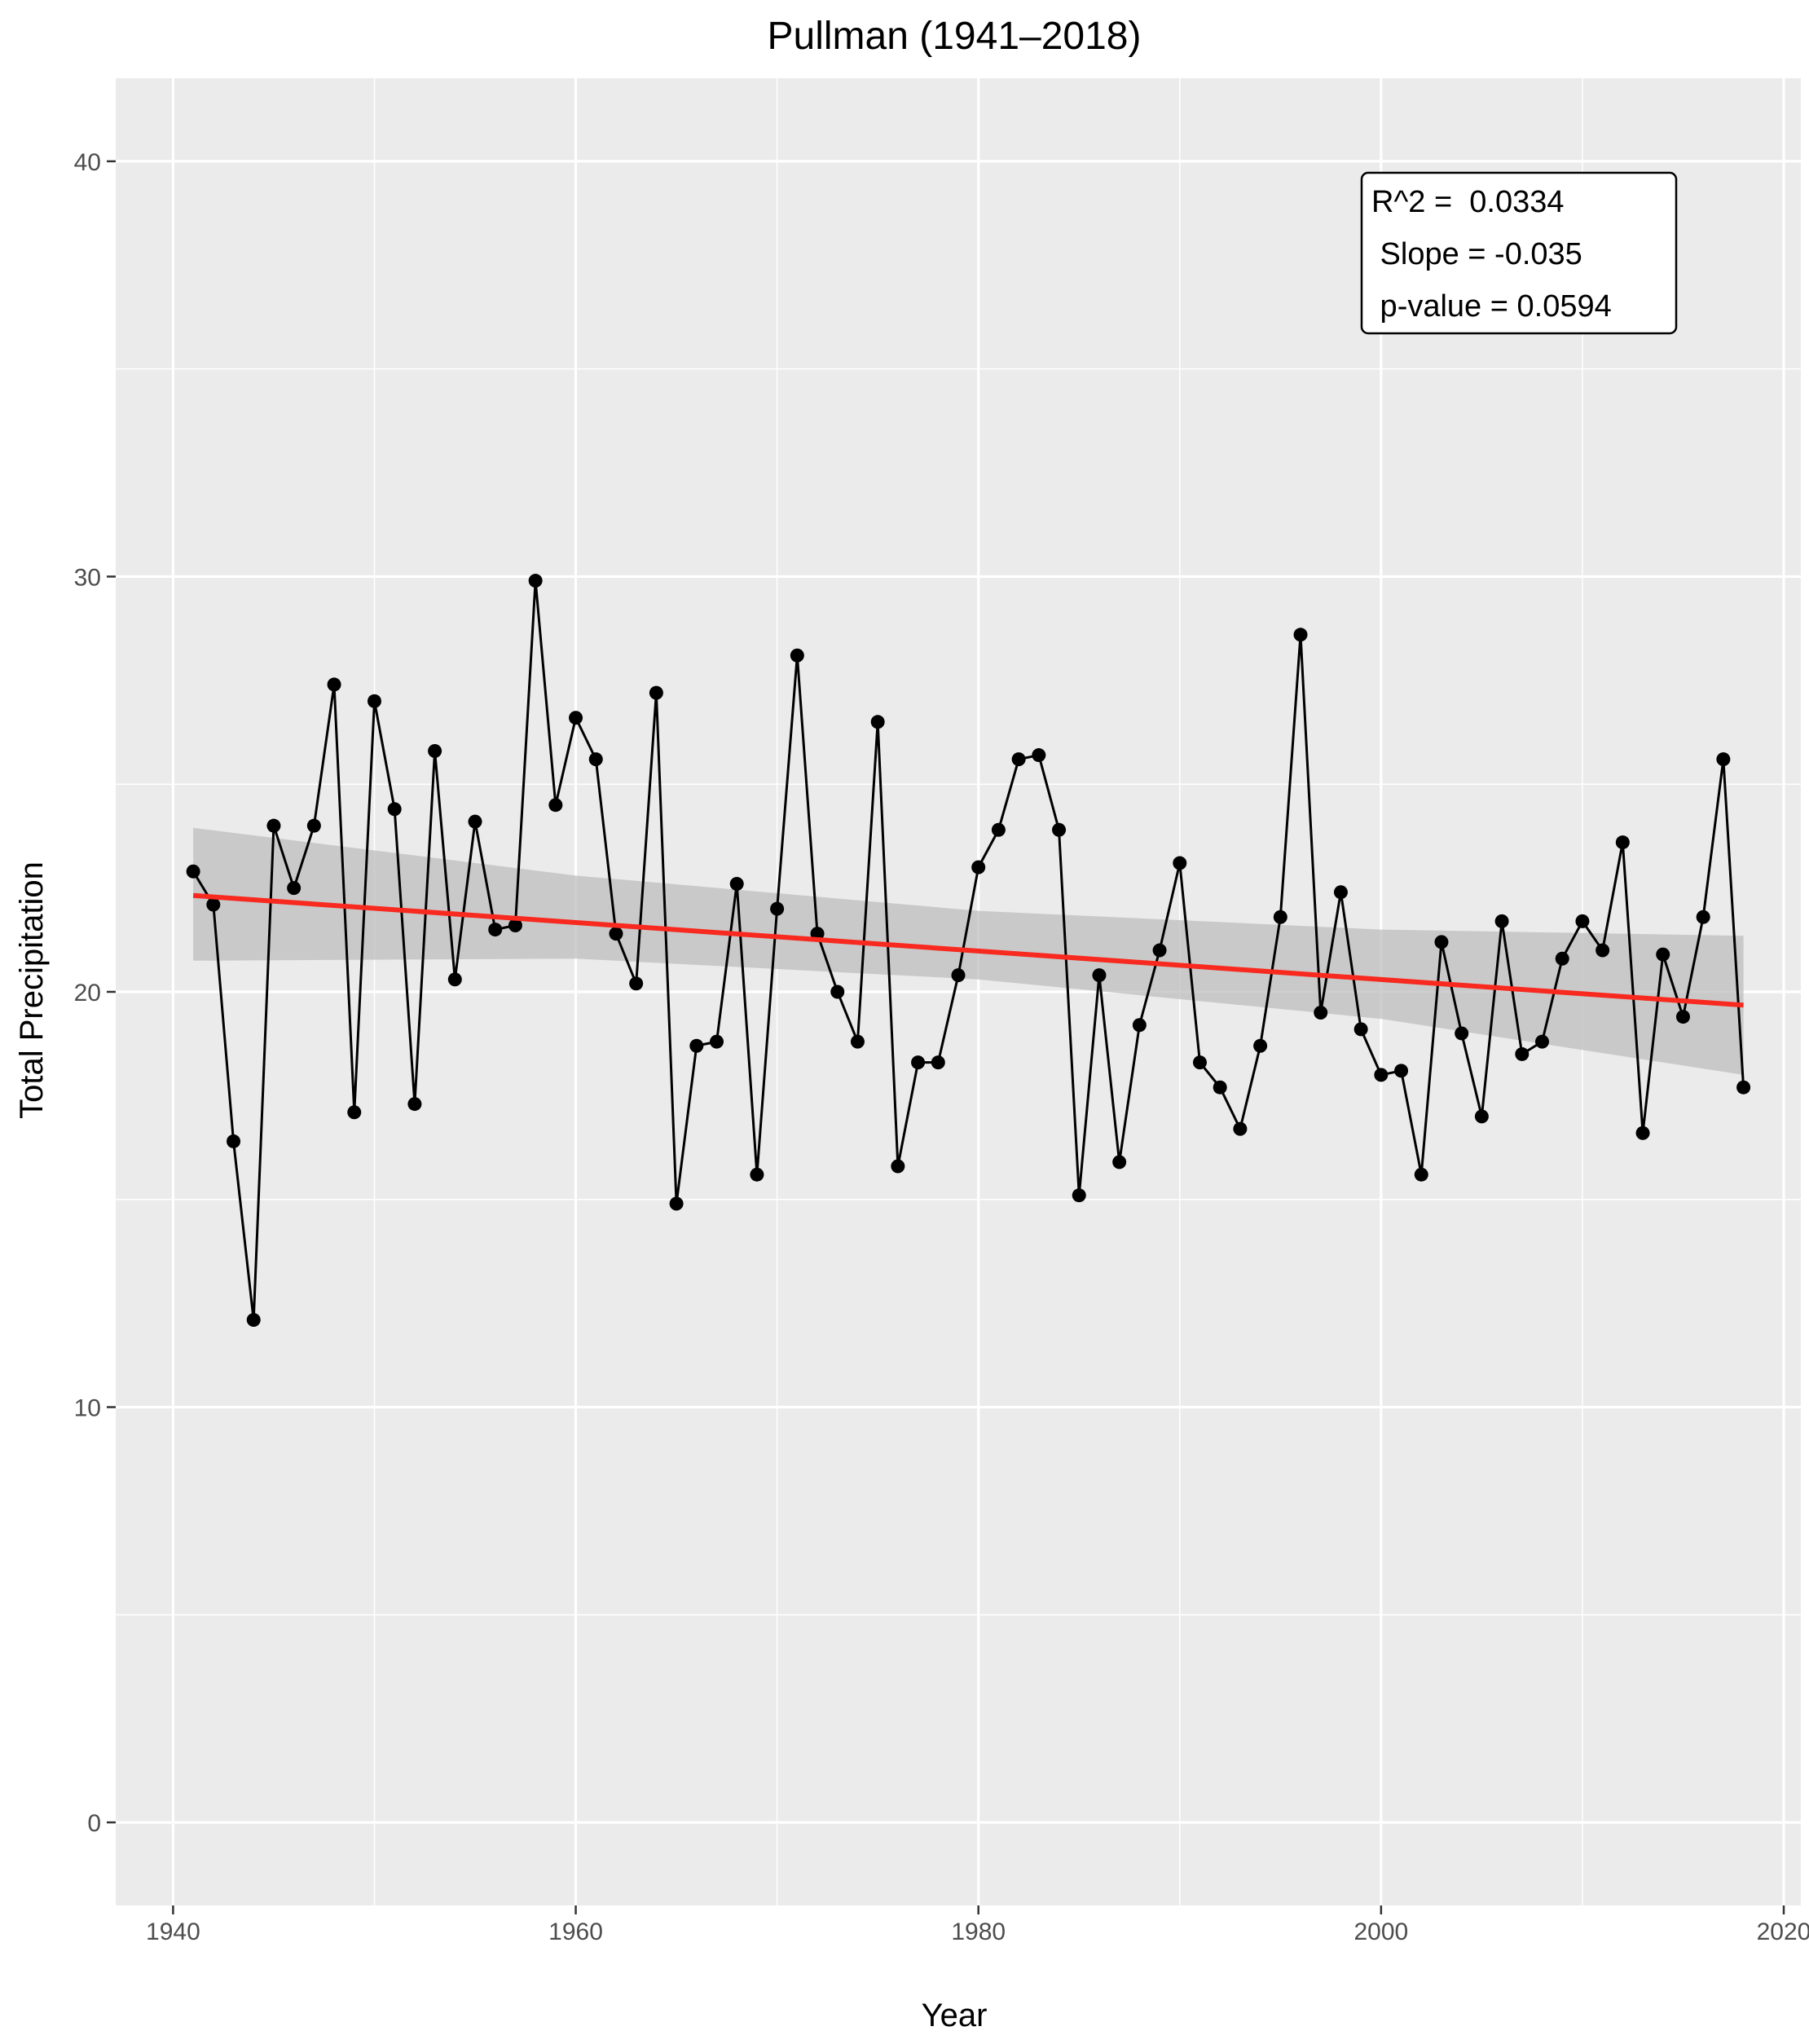 This screenshot has height=2044, width=1809. What do you see at coordinates (955, 36) in the screenshot?
I see `chart-title: Pullman (1941–2018)` at bounding box center [955, 36].